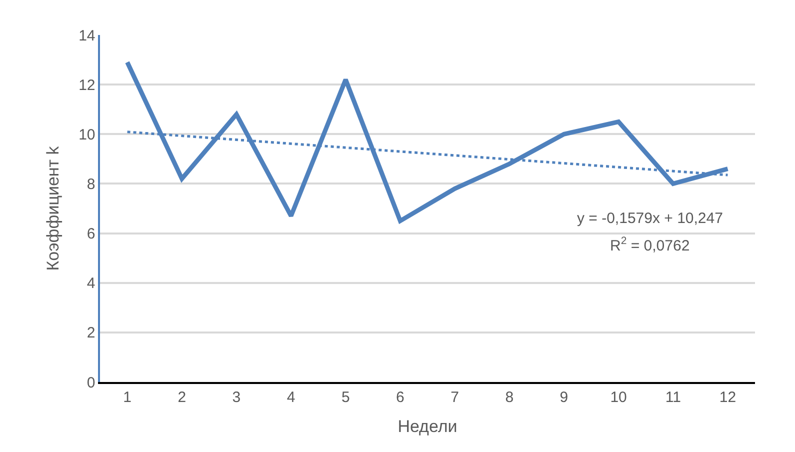  I want to click on x-tick-label: 4, so click(291, 397).